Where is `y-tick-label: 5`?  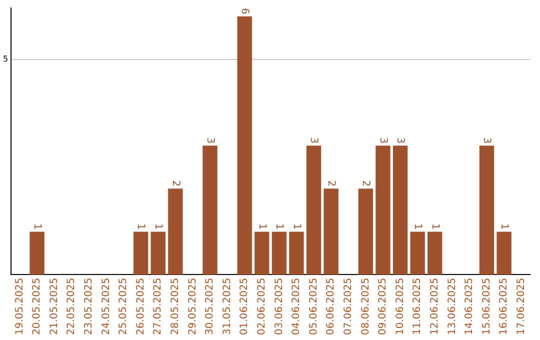 y-tick-label: 5 is located at coordinates (5, 59).